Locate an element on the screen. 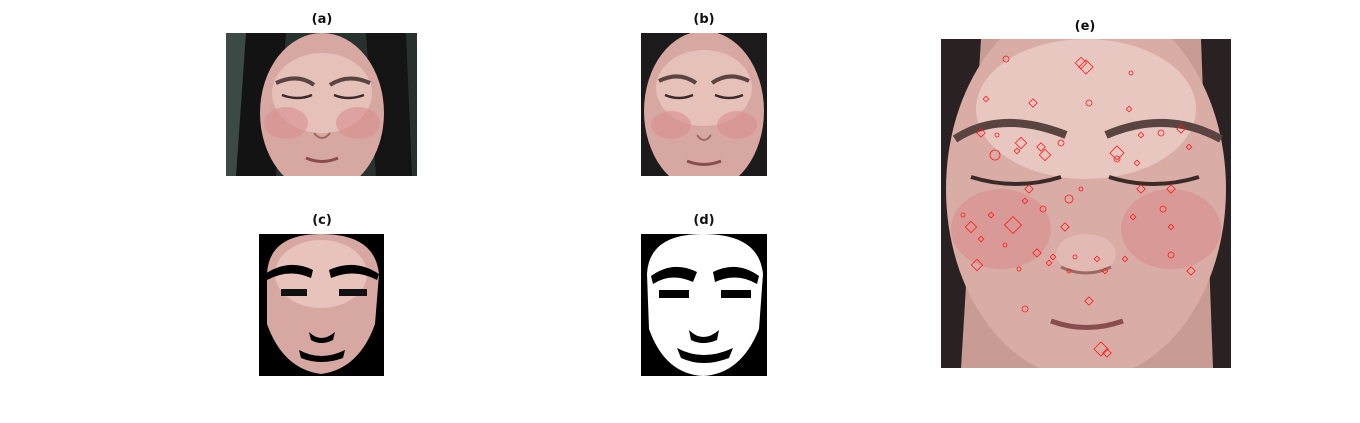 This screenshot has width=1360, height=423. panel-label-a: (a) is located at coordinates (322, 19).